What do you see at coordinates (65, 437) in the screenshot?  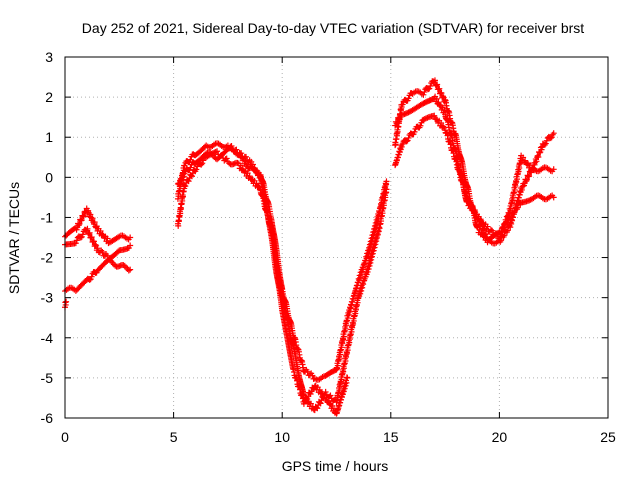 I see `x-tick-label: 0` at bounding box center [65, 437].